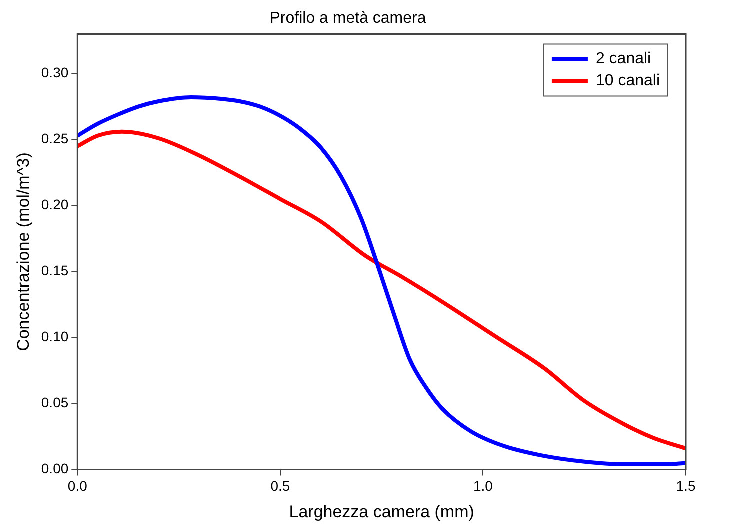  I want to click on y-tick-label: 0.30, so click(55, 72).